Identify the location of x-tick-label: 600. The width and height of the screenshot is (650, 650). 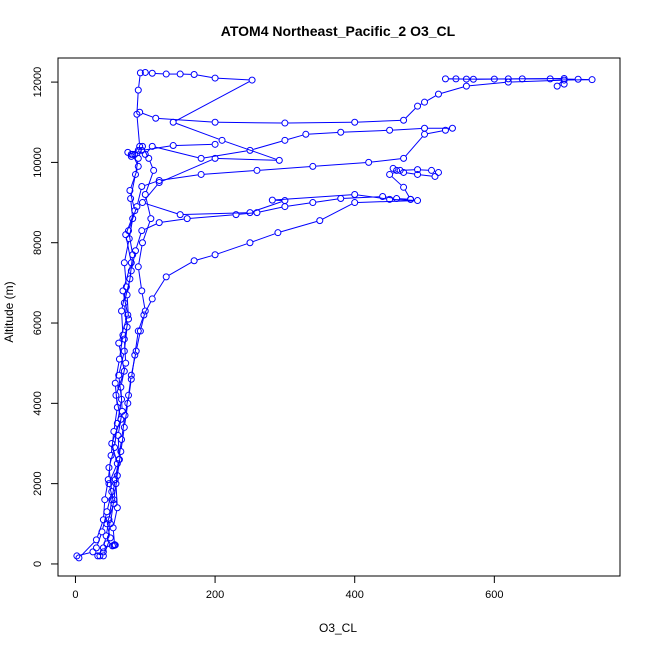
(494, 595).